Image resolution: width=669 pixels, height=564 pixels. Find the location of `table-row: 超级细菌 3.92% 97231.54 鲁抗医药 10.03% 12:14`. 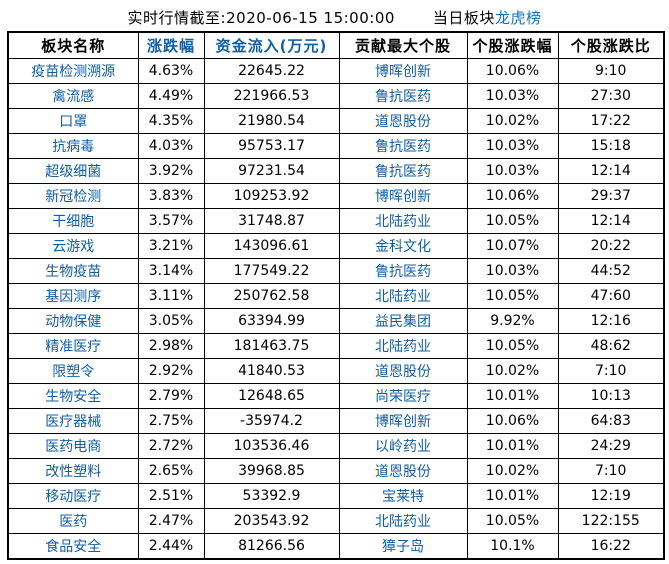

table-row: 超级细菌 3.92% 97231.54 鲁抗医药 10.03% 12:14 is located at coordinates (336, 171).